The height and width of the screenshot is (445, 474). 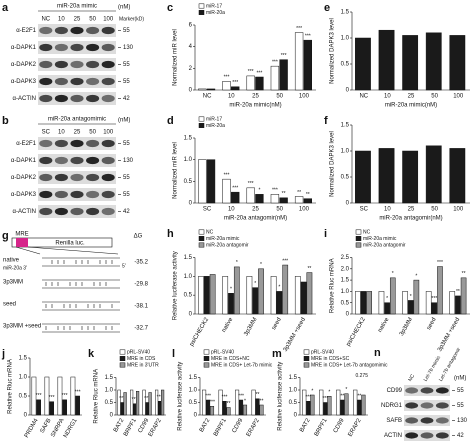 I want to click on row-label: NDRG1, so click(x=392, y=406).